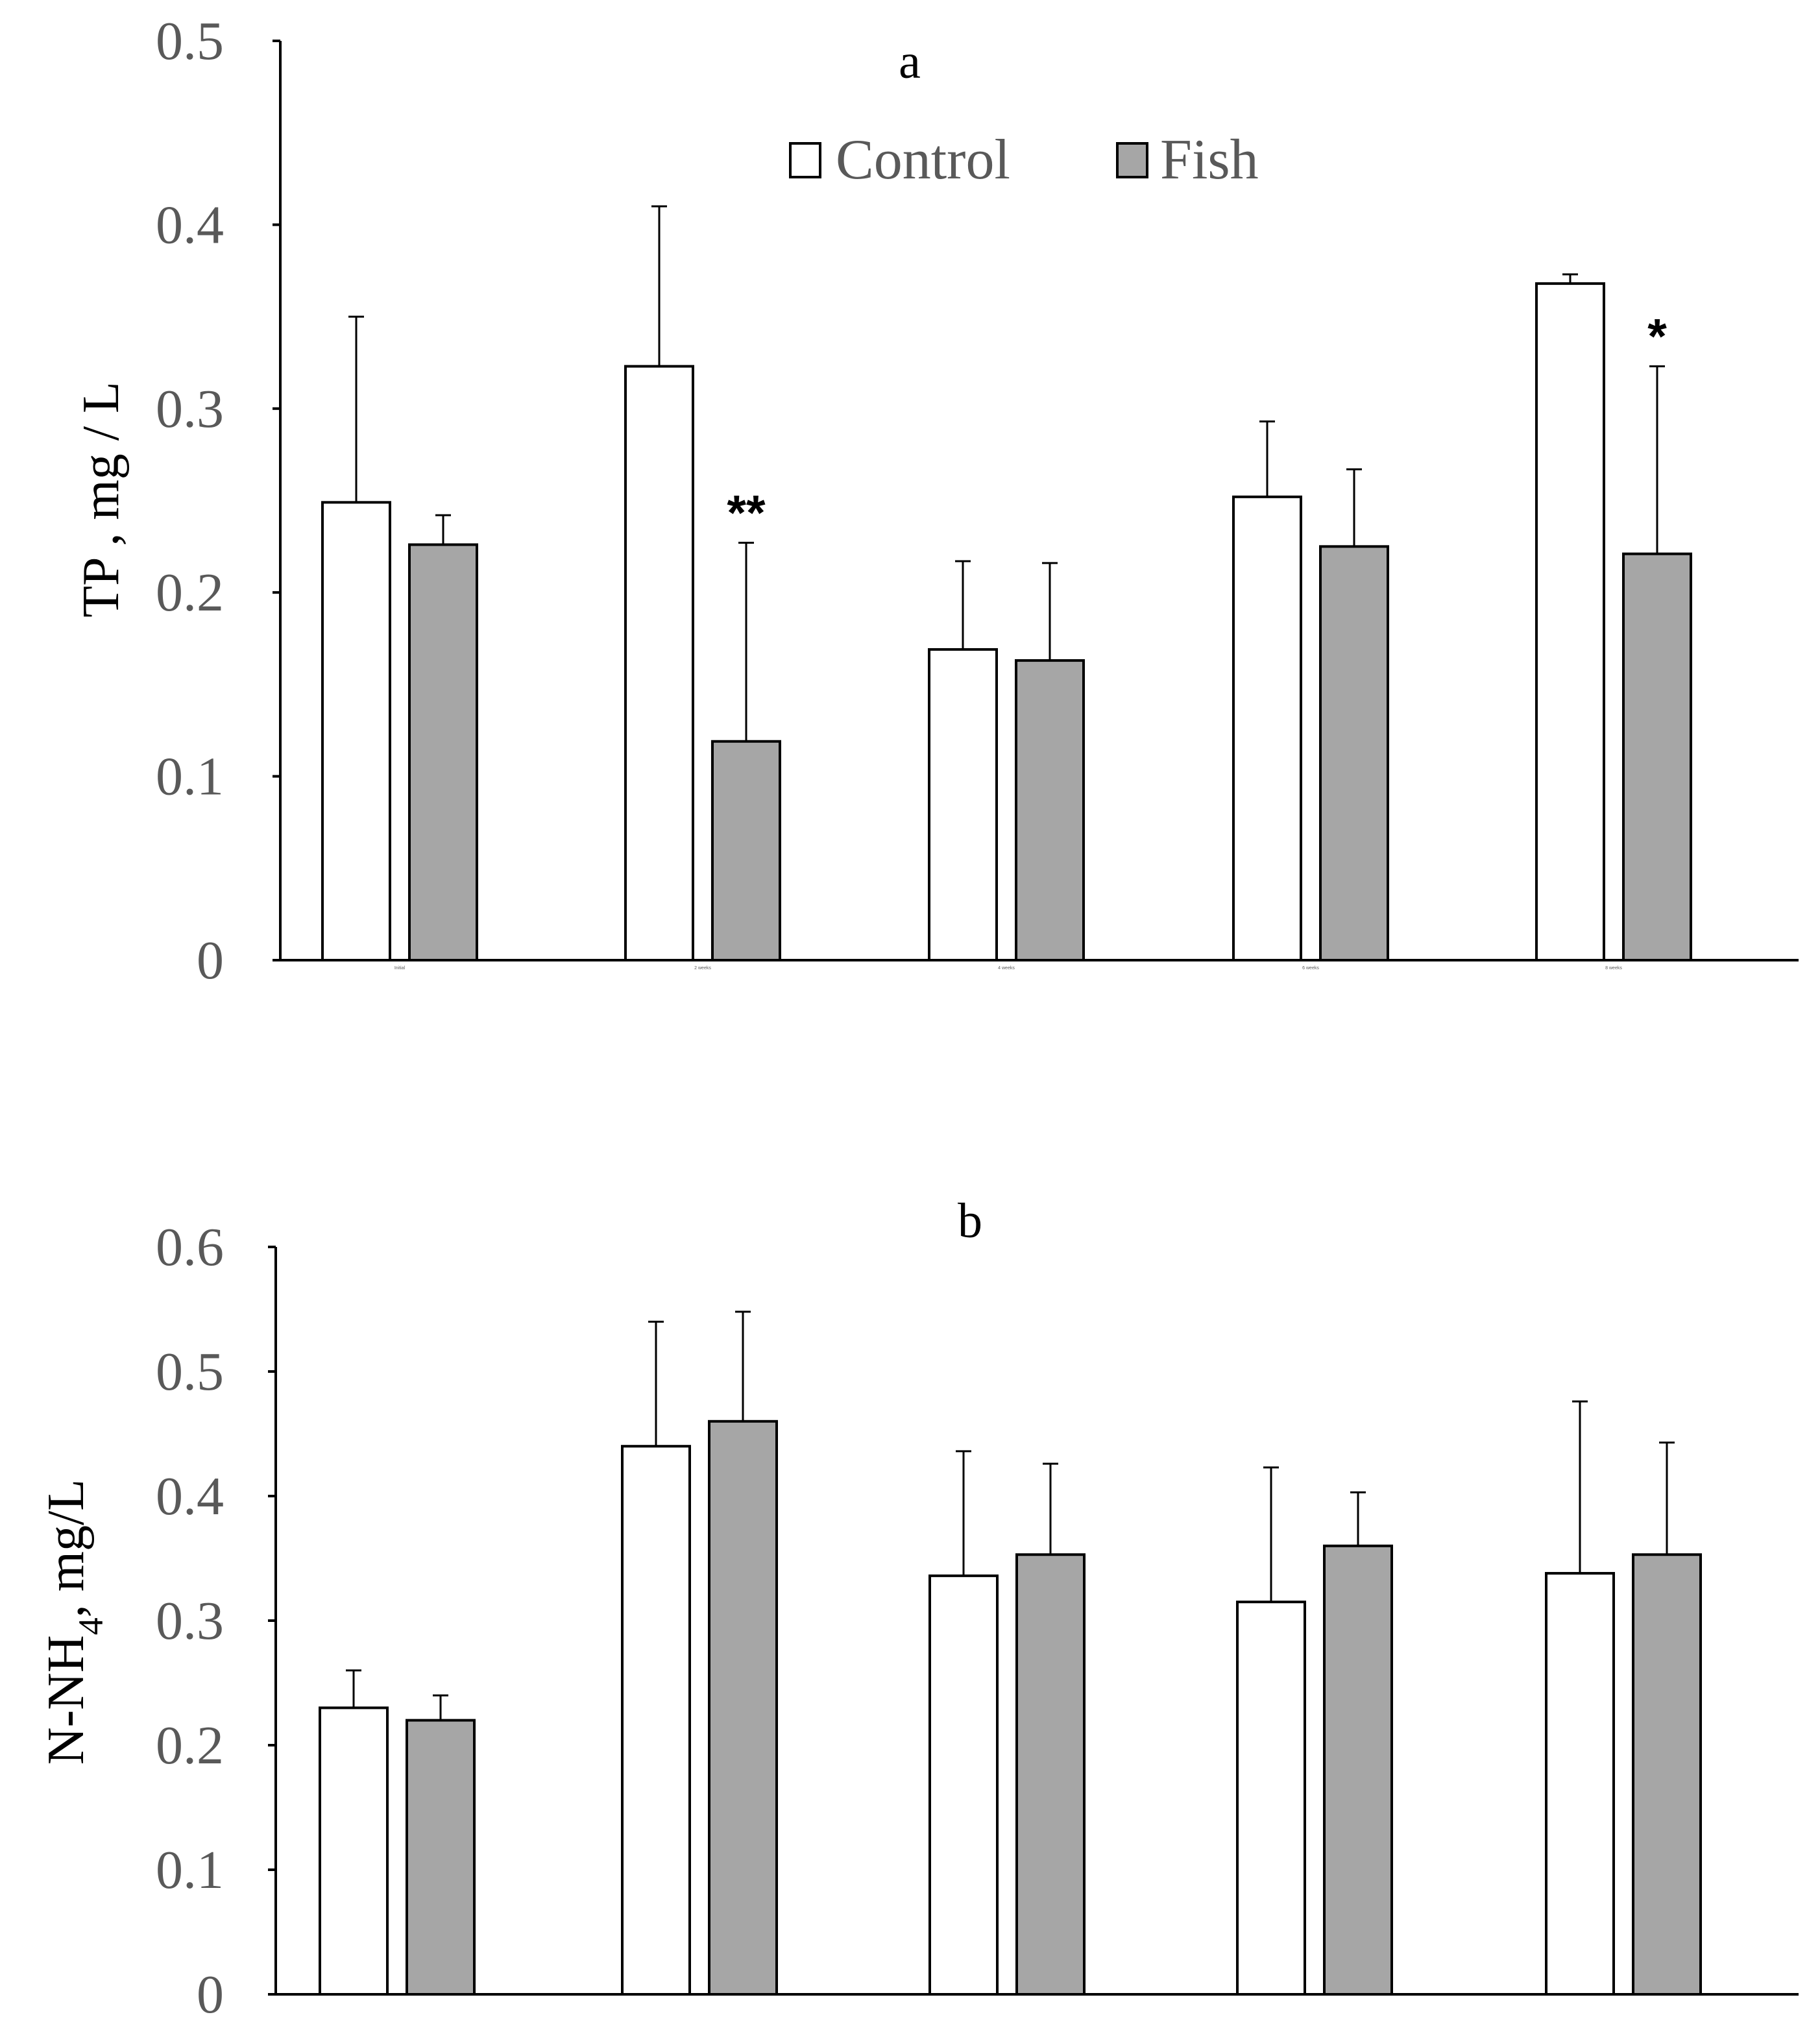 The image size is (1820, 2030). What do you see at coordinates (1006, 968) in the screenshot?
I see `x-category-label: 4 weeks` at bounding box center [1006, 968].